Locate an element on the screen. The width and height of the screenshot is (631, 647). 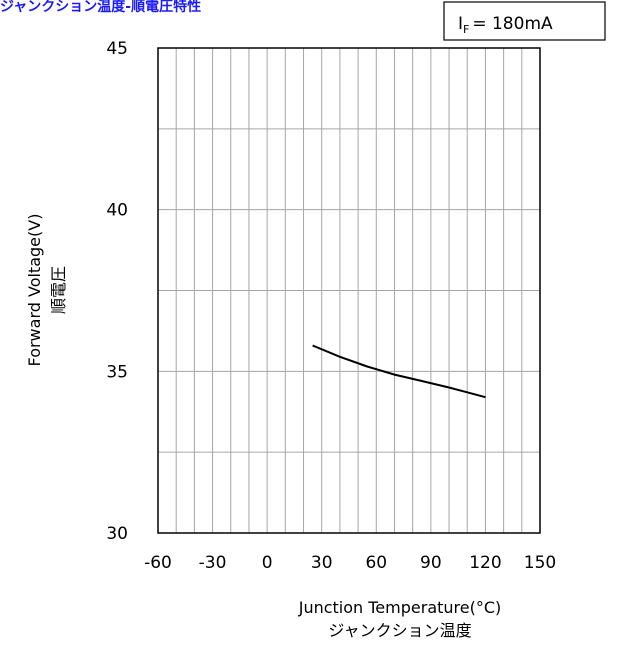
y-axis-label: Forward Voltage(V) is located at coordinates (34, 290).